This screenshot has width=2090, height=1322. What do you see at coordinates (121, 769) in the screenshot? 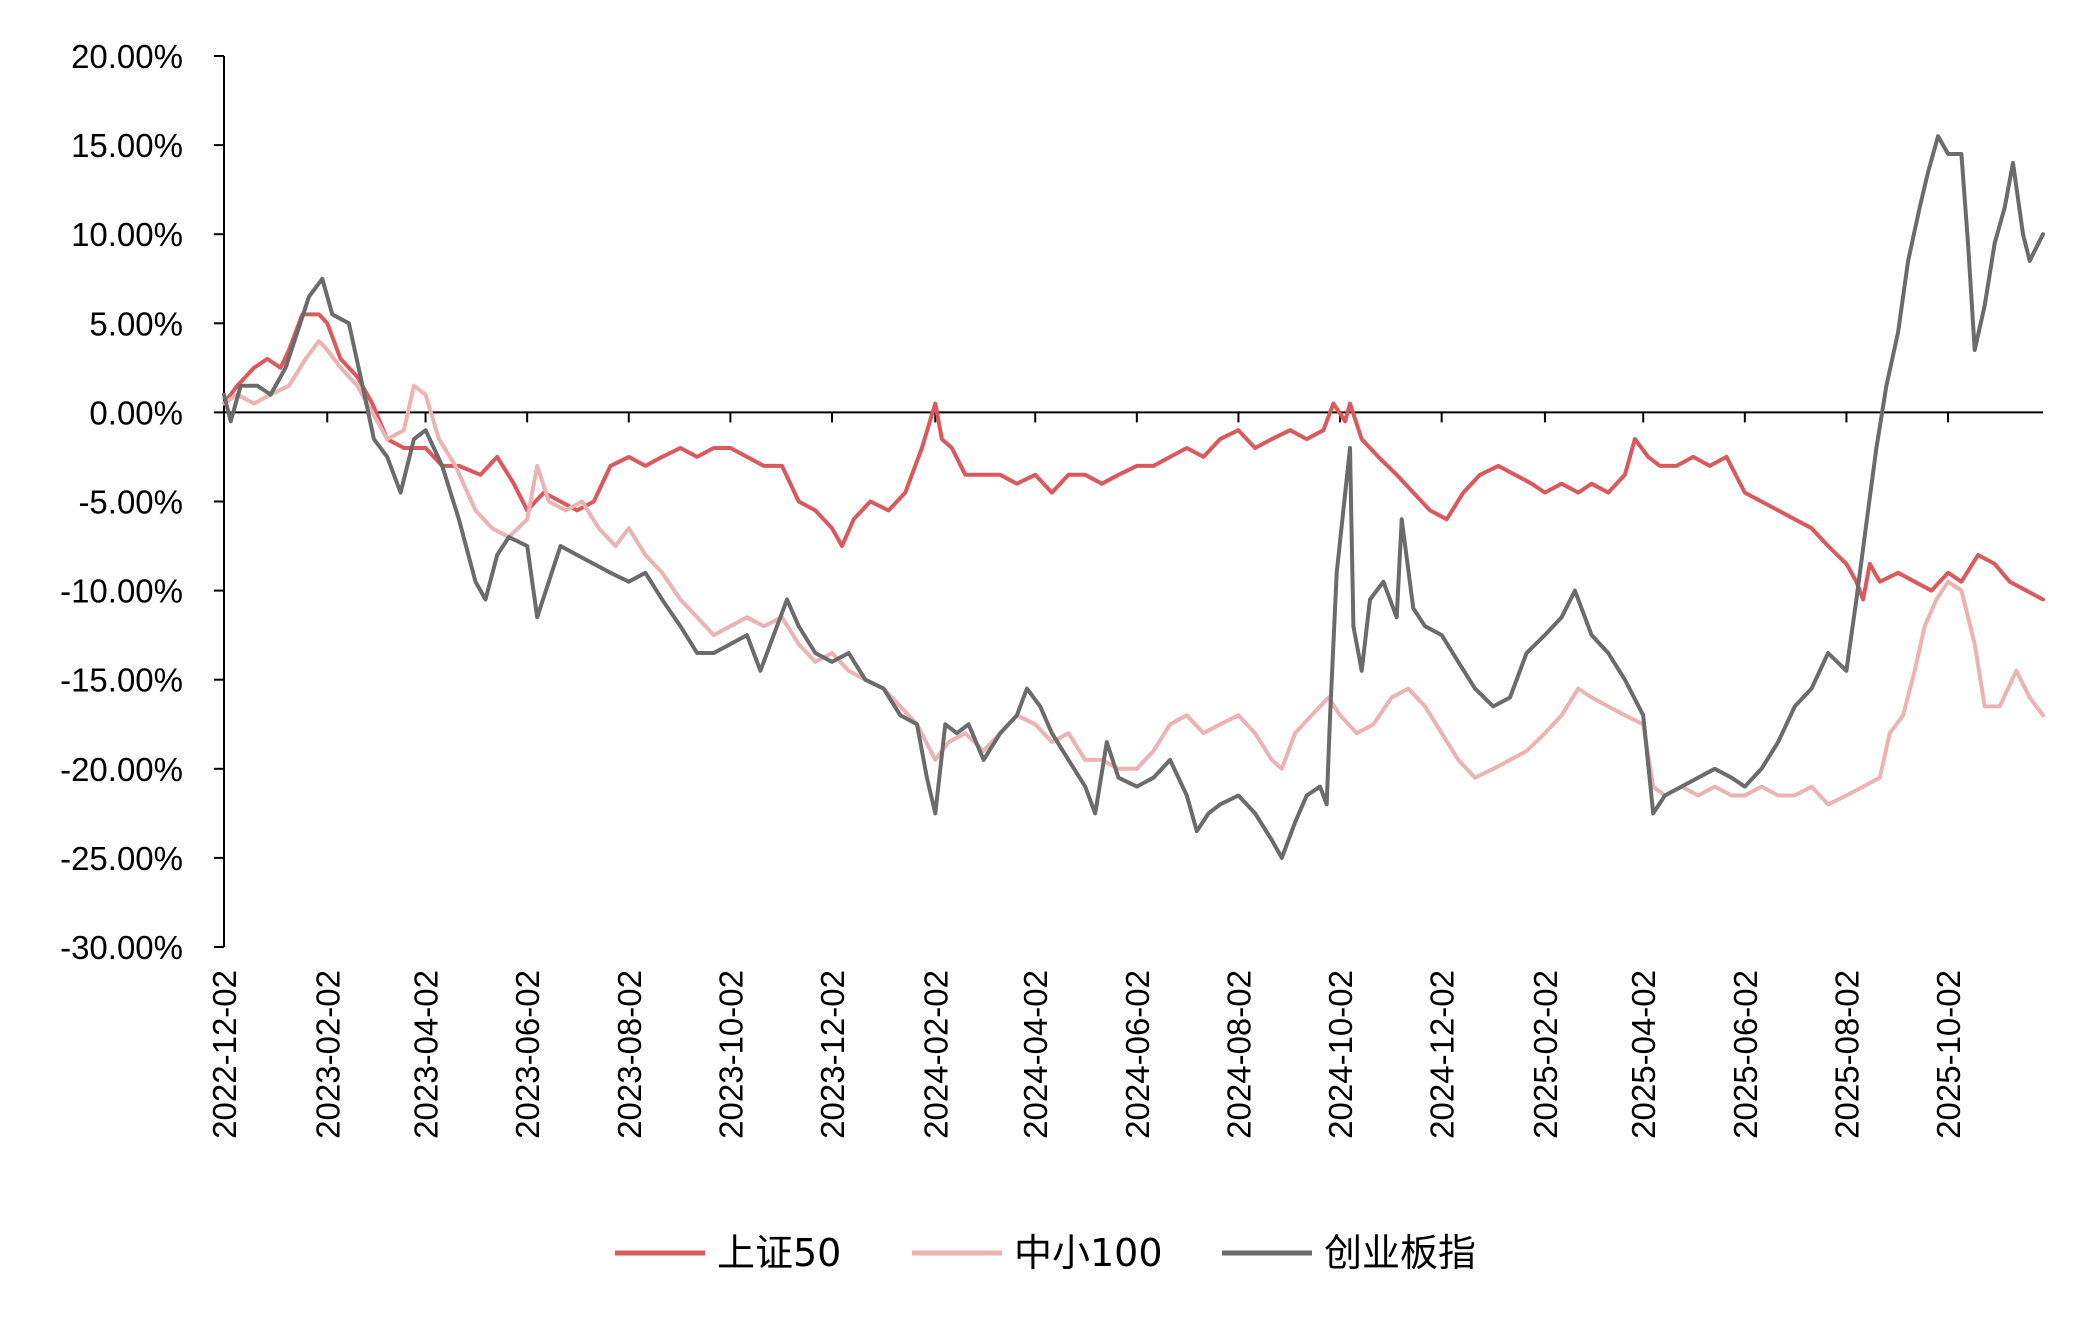
I see `y-tick-label: -20.00%` at bounding box center [121, 769].